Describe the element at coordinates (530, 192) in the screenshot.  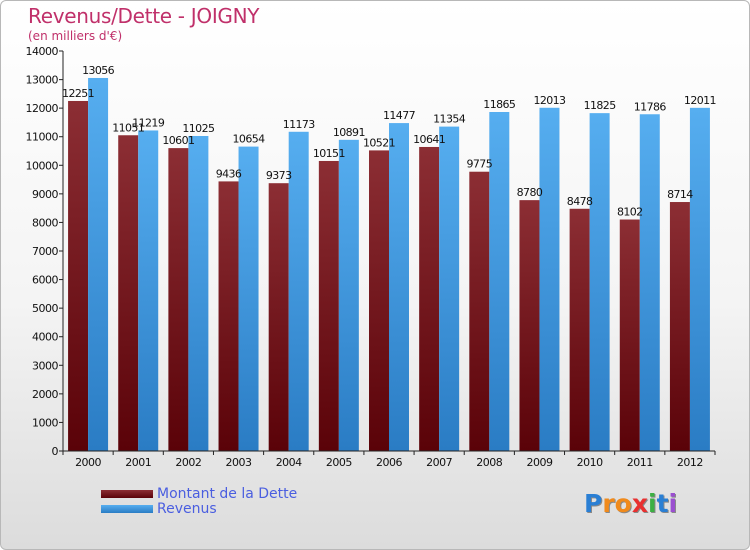
I see `data-label-dette: 8780` at that location.